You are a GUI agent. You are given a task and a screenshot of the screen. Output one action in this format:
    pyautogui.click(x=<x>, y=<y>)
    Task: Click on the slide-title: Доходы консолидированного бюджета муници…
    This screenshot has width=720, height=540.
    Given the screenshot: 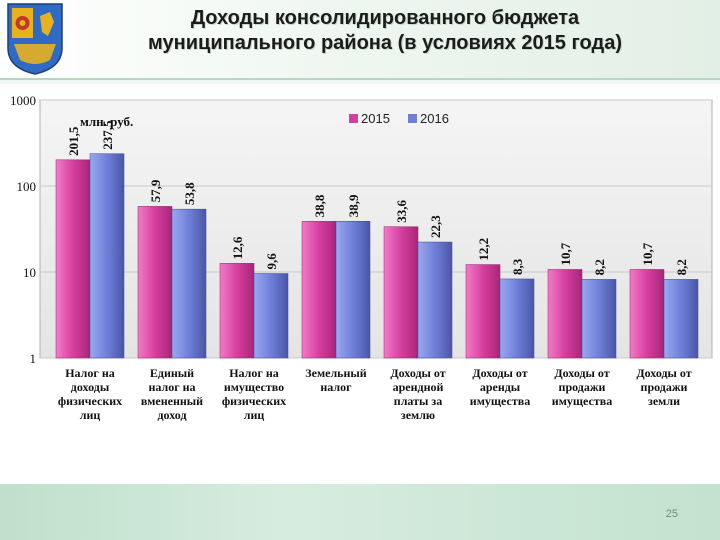 What is the action you would take?
    pyautogui.click(x=385, y=31)
    